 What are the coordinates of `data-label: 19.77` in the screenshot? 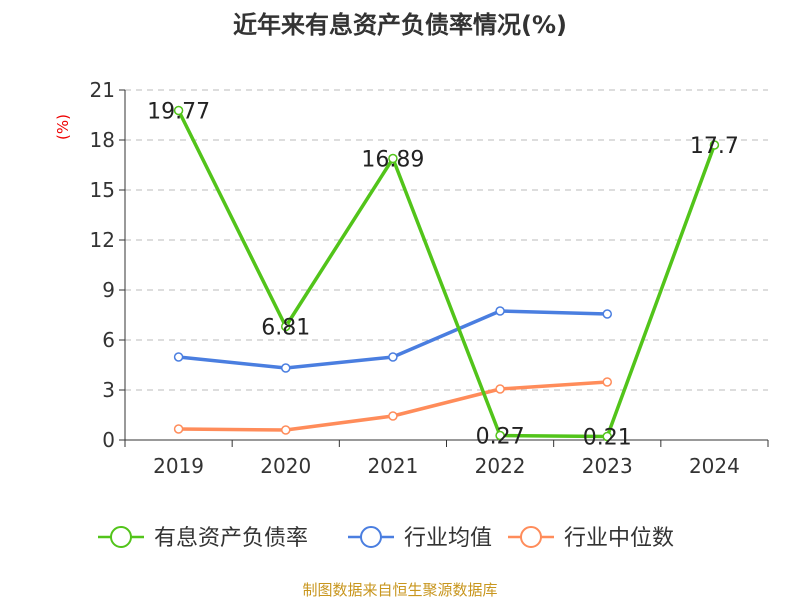 It's located at (178, 112).